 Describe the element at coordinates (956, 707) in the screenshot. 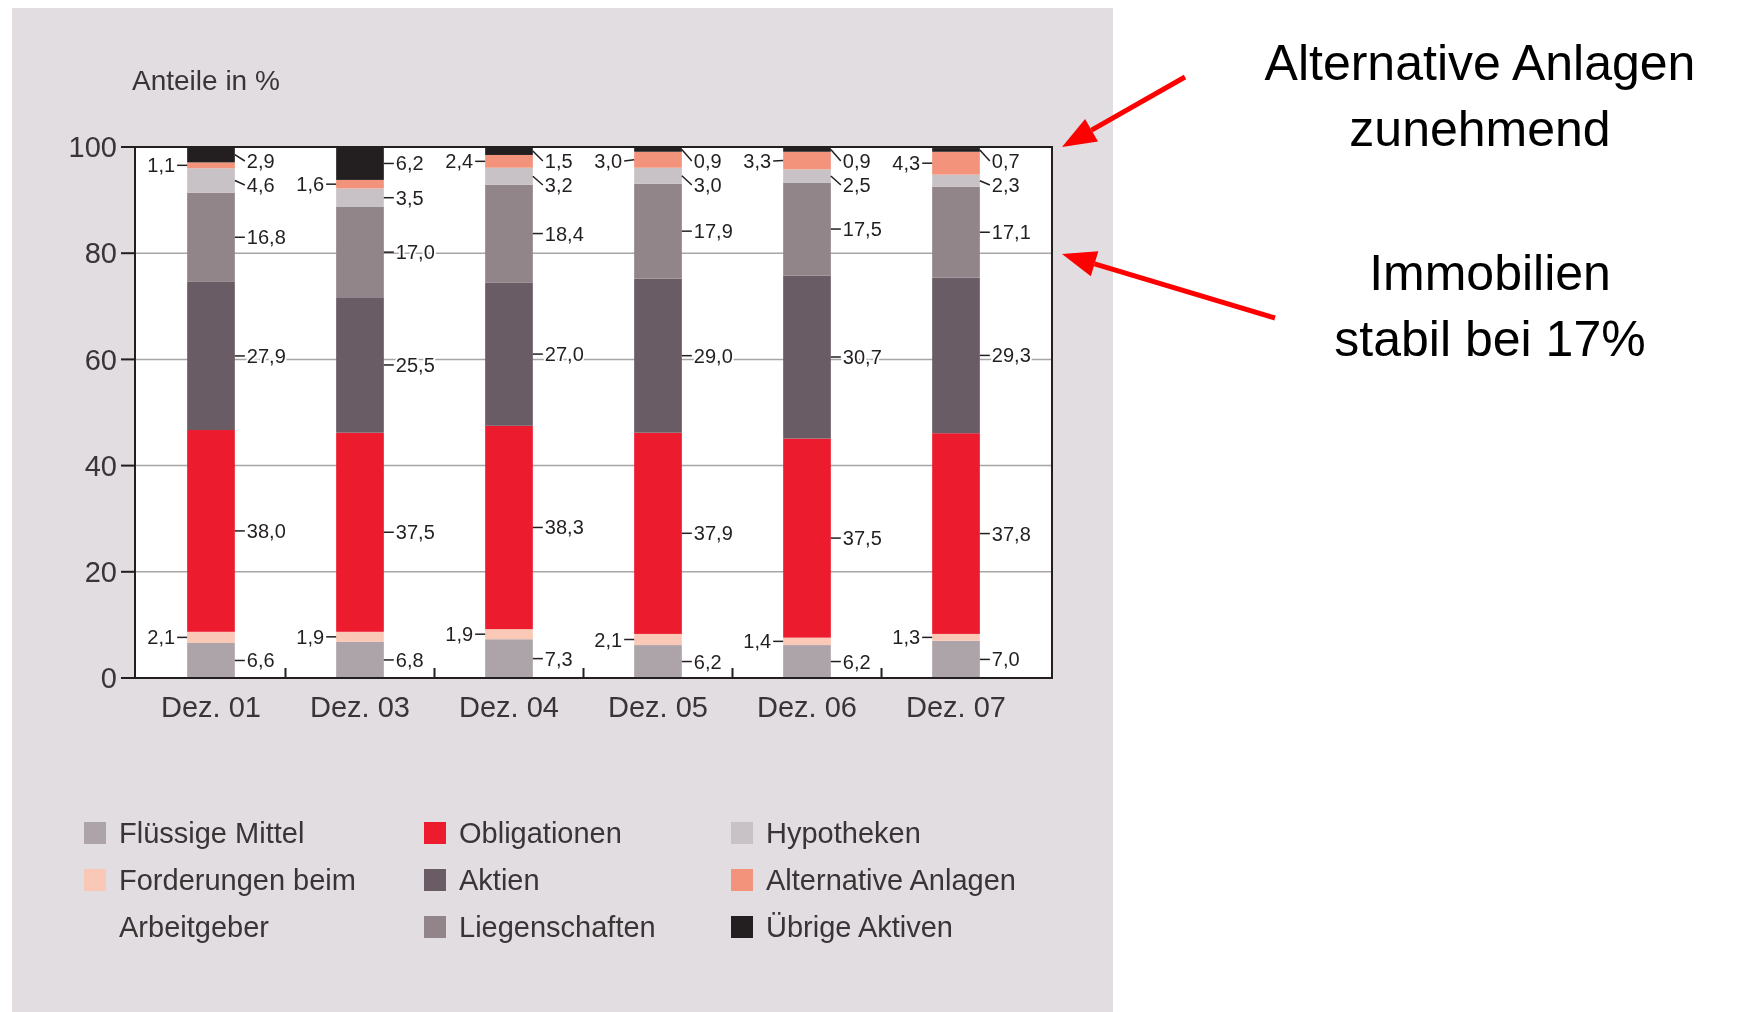

I see `x-tick-label: Dez. 07` at that location.